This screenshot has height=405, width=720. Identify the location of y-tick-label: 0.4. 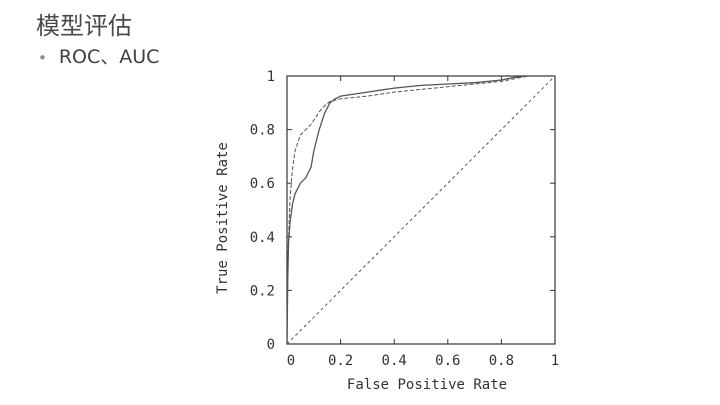
(262, 238).